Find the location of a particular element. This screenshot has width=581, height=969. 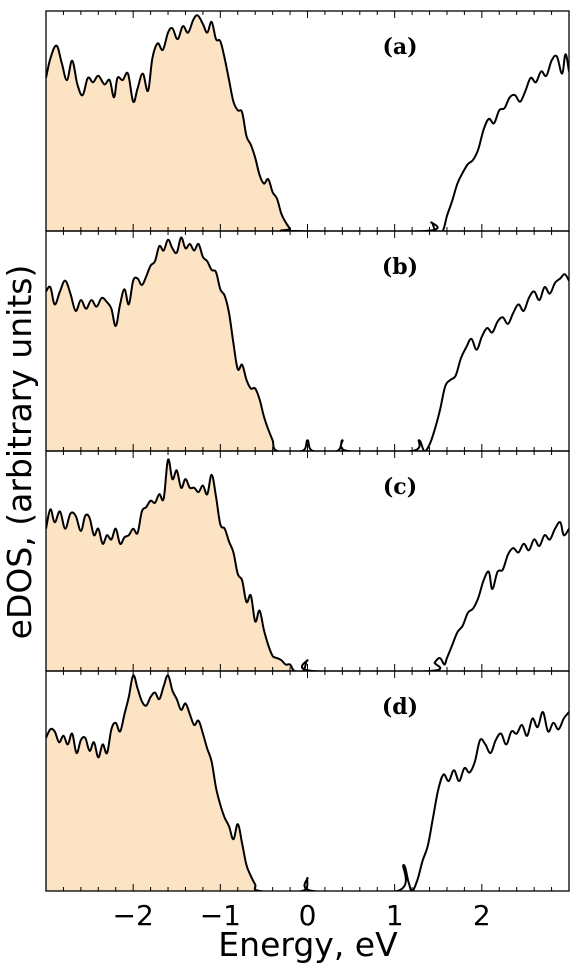

x-tick-label: 0 is located at coordinates (308, 915).